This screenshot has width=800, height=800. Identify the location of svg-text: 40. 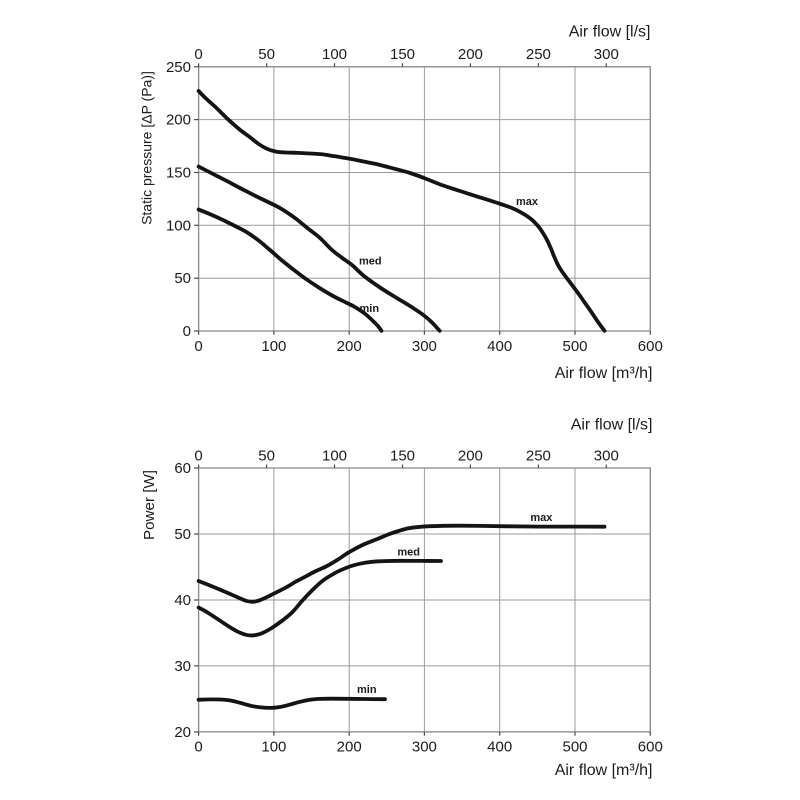
(182, 600).